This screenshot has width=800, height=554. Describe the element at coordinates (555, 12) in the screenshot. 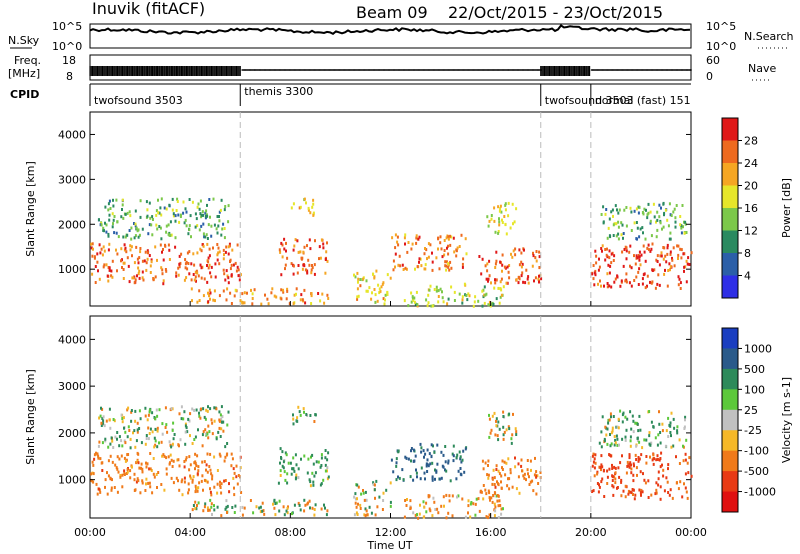

I see `date-range: 22/Oct/2015 - 23/Oct/2015` at that location.